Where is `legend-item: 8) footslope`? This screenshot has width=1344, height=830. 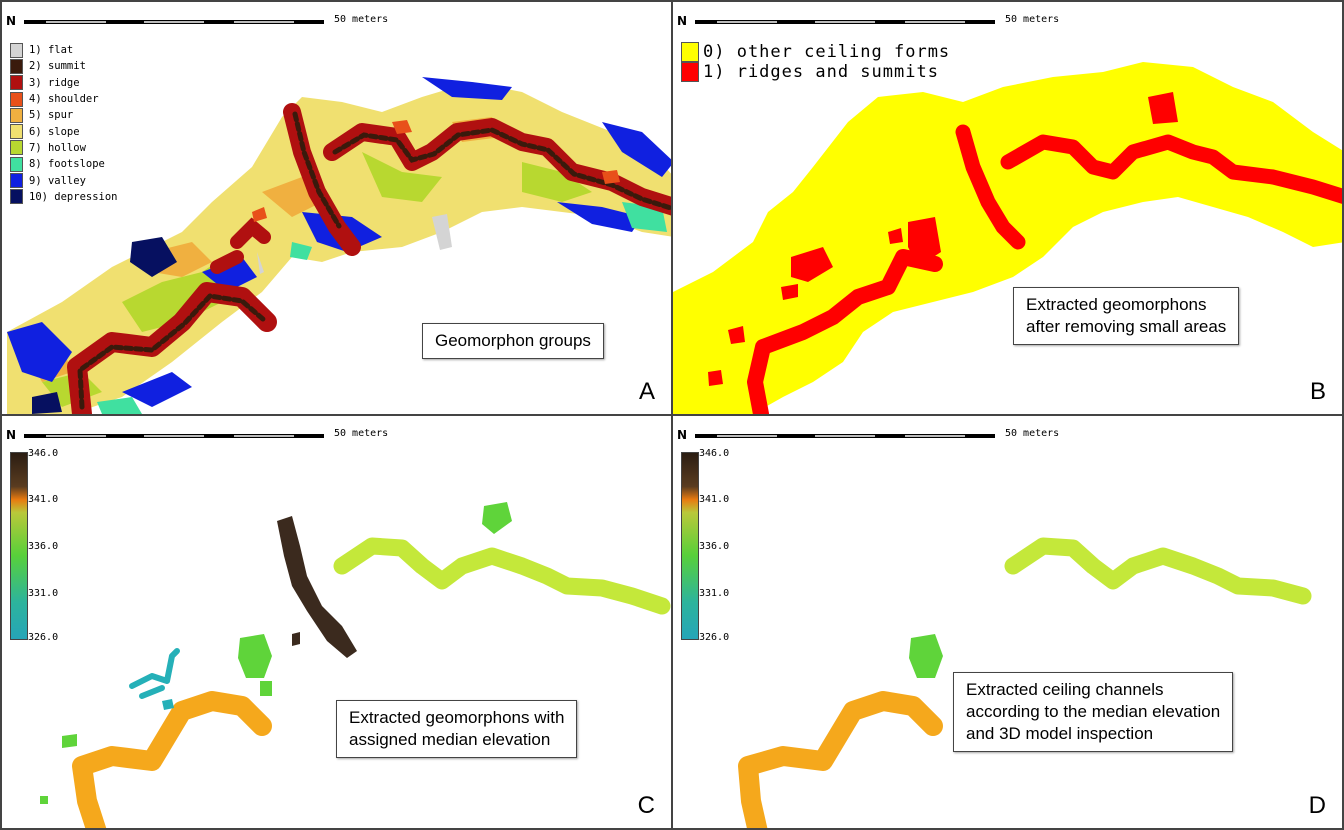 legend-item: 8) footslope is located at coordinates (64, 164).